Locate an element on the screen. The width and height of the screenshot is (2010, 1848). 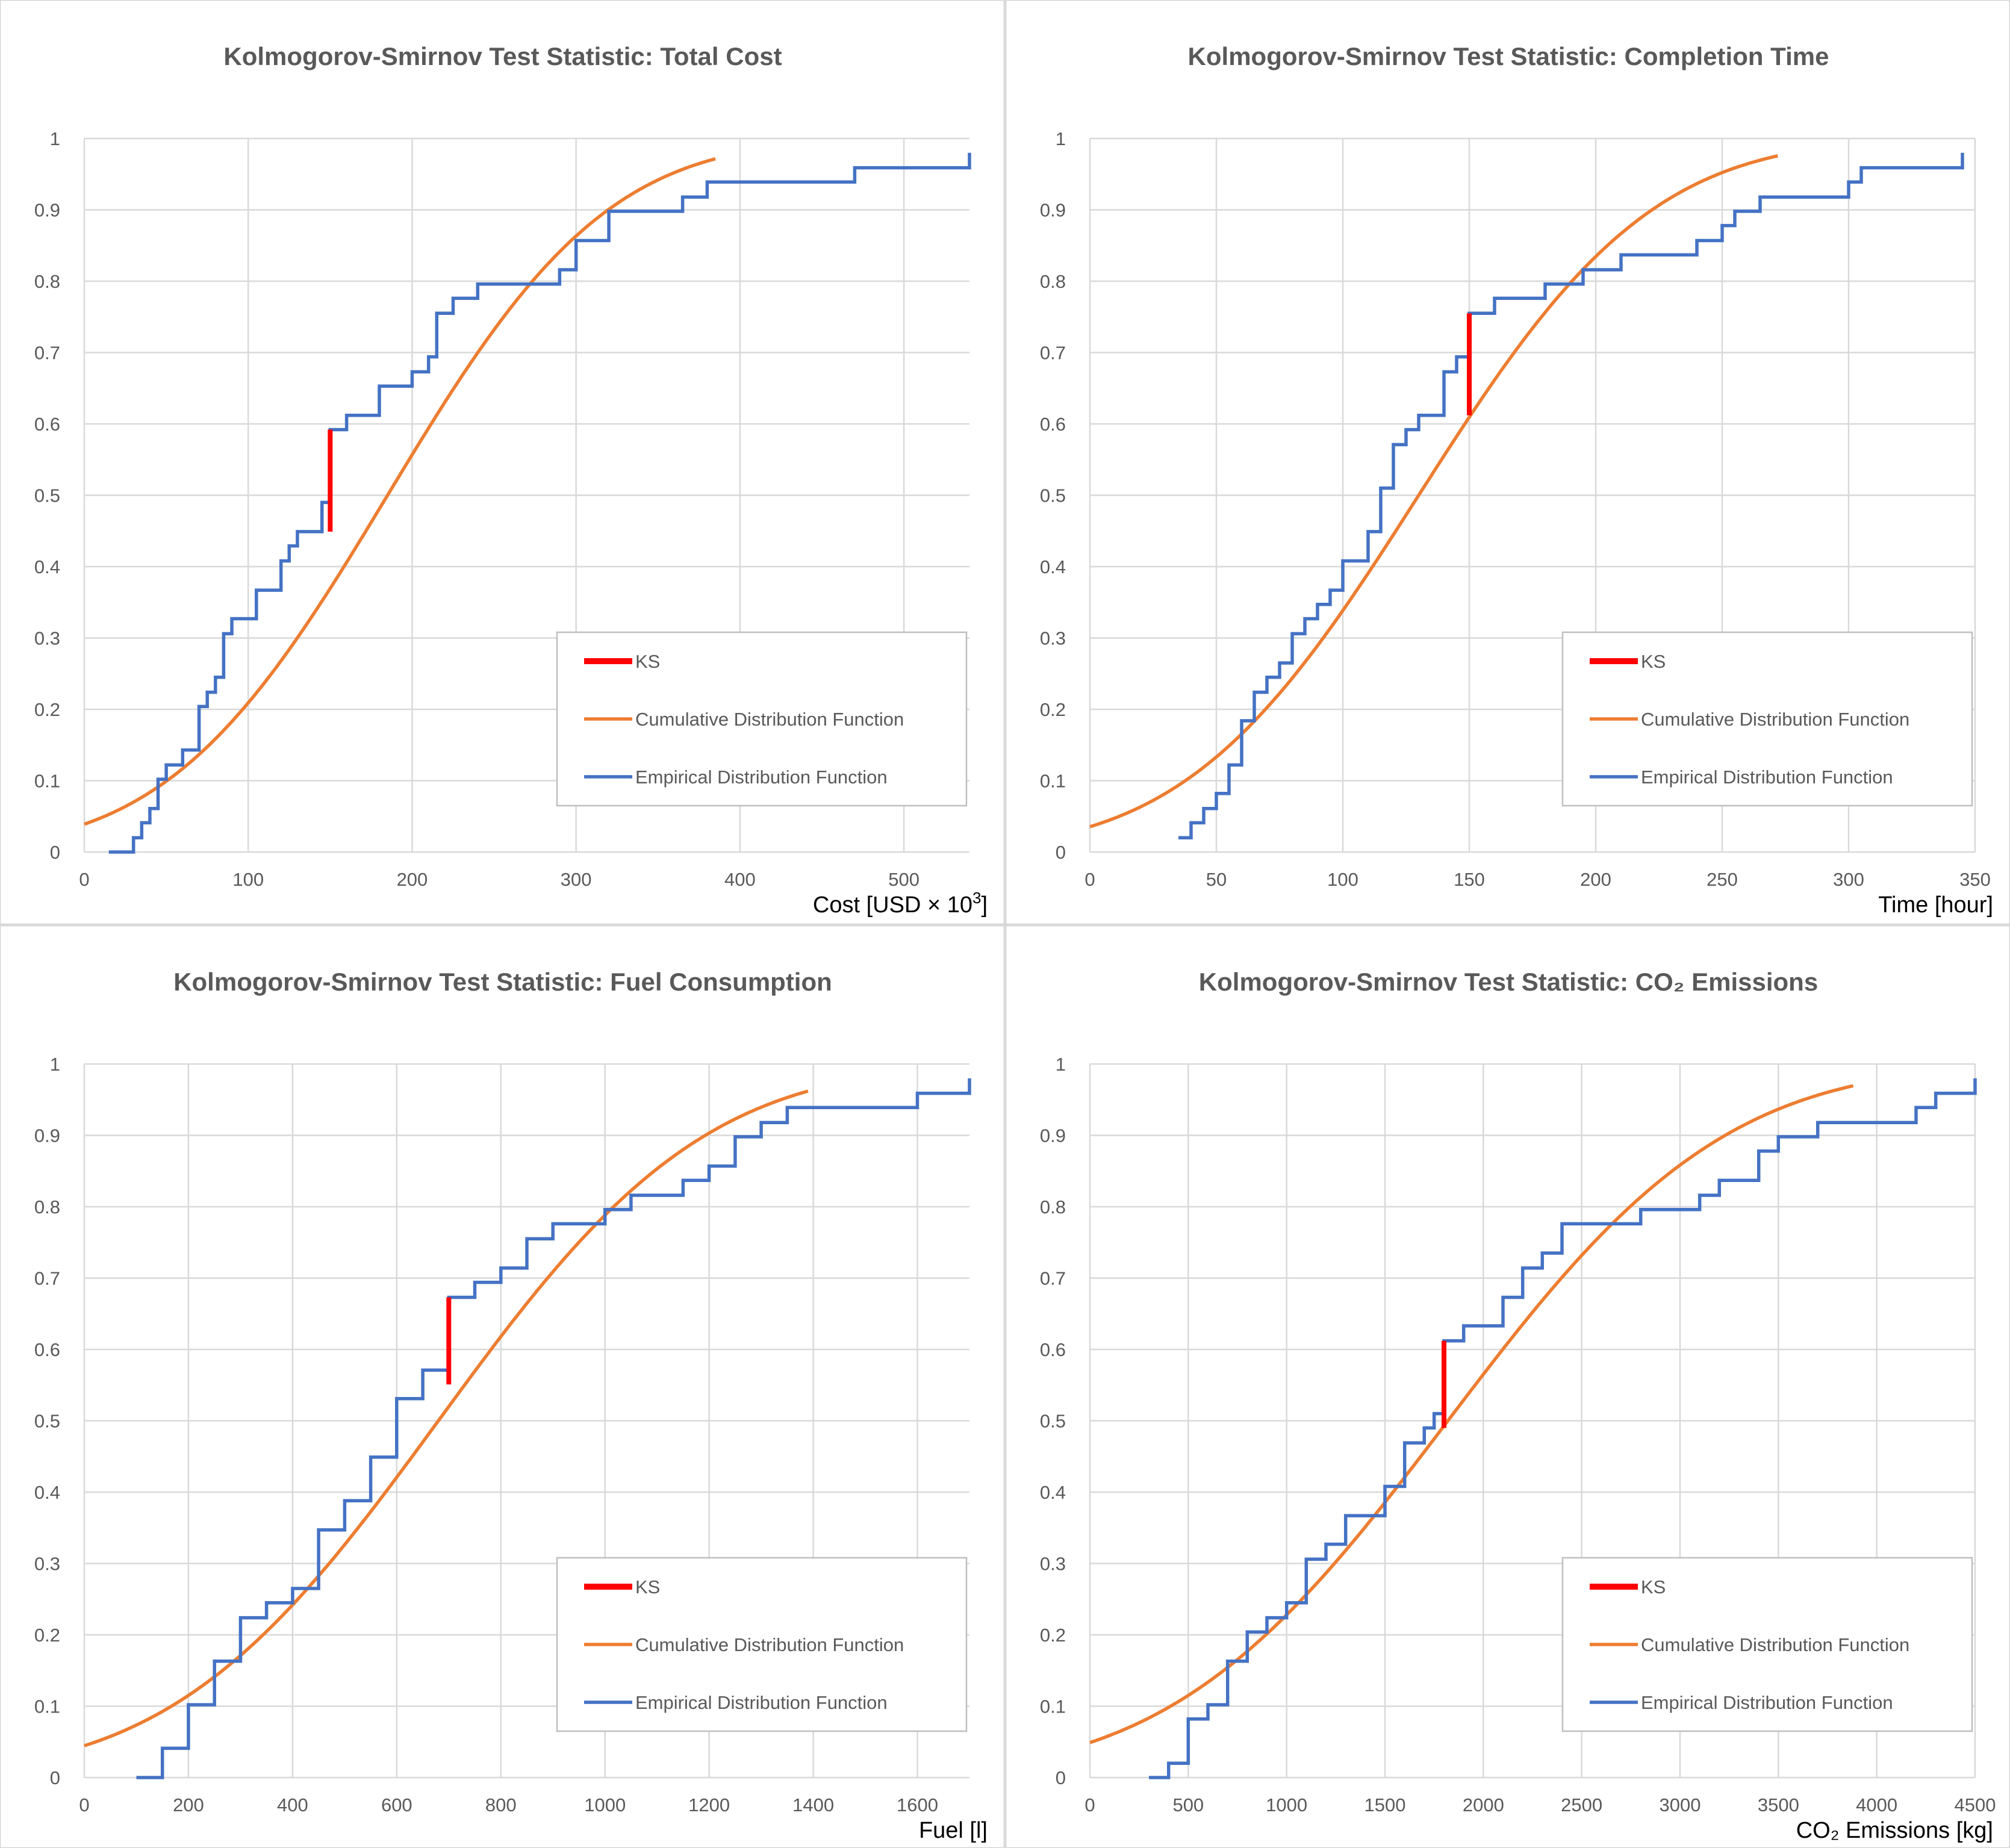
x-tick-label: 4500 is located at coordinates (1976, 1805).